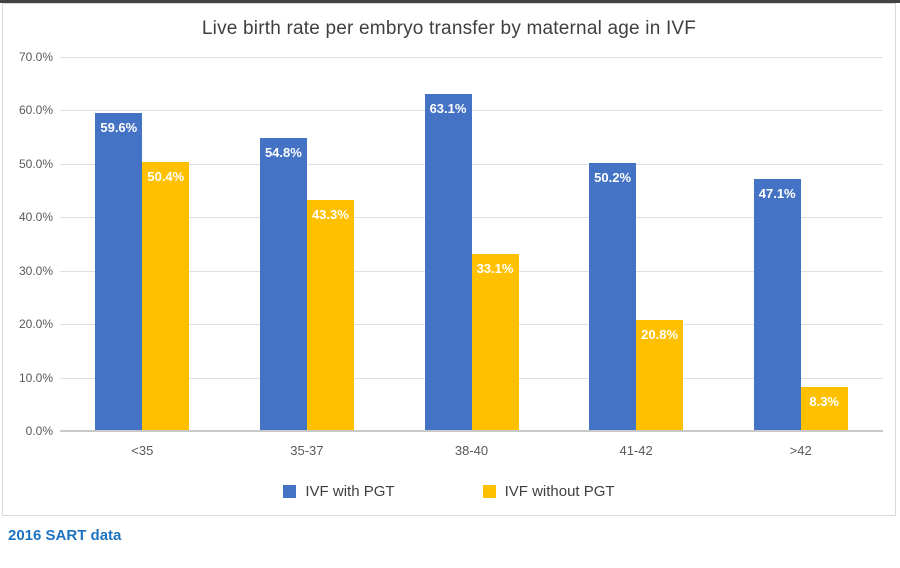 Image resolution: width=900 pixels, height=568 pixels. What do you see at coordinates (495, 269) in the screenshot?
I see `bar-data-label: 33.1%` at bounding box center [495, 269].